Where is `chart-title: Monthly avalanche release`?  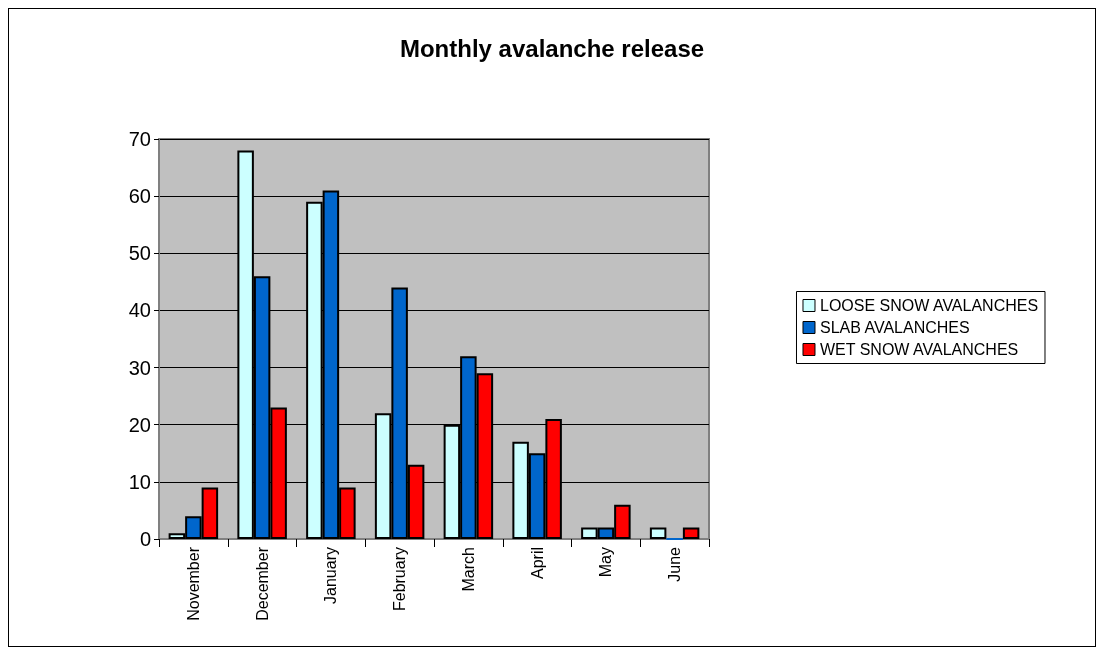
chart-title: Monthly avalanche release is located at coordinates (552, 48).